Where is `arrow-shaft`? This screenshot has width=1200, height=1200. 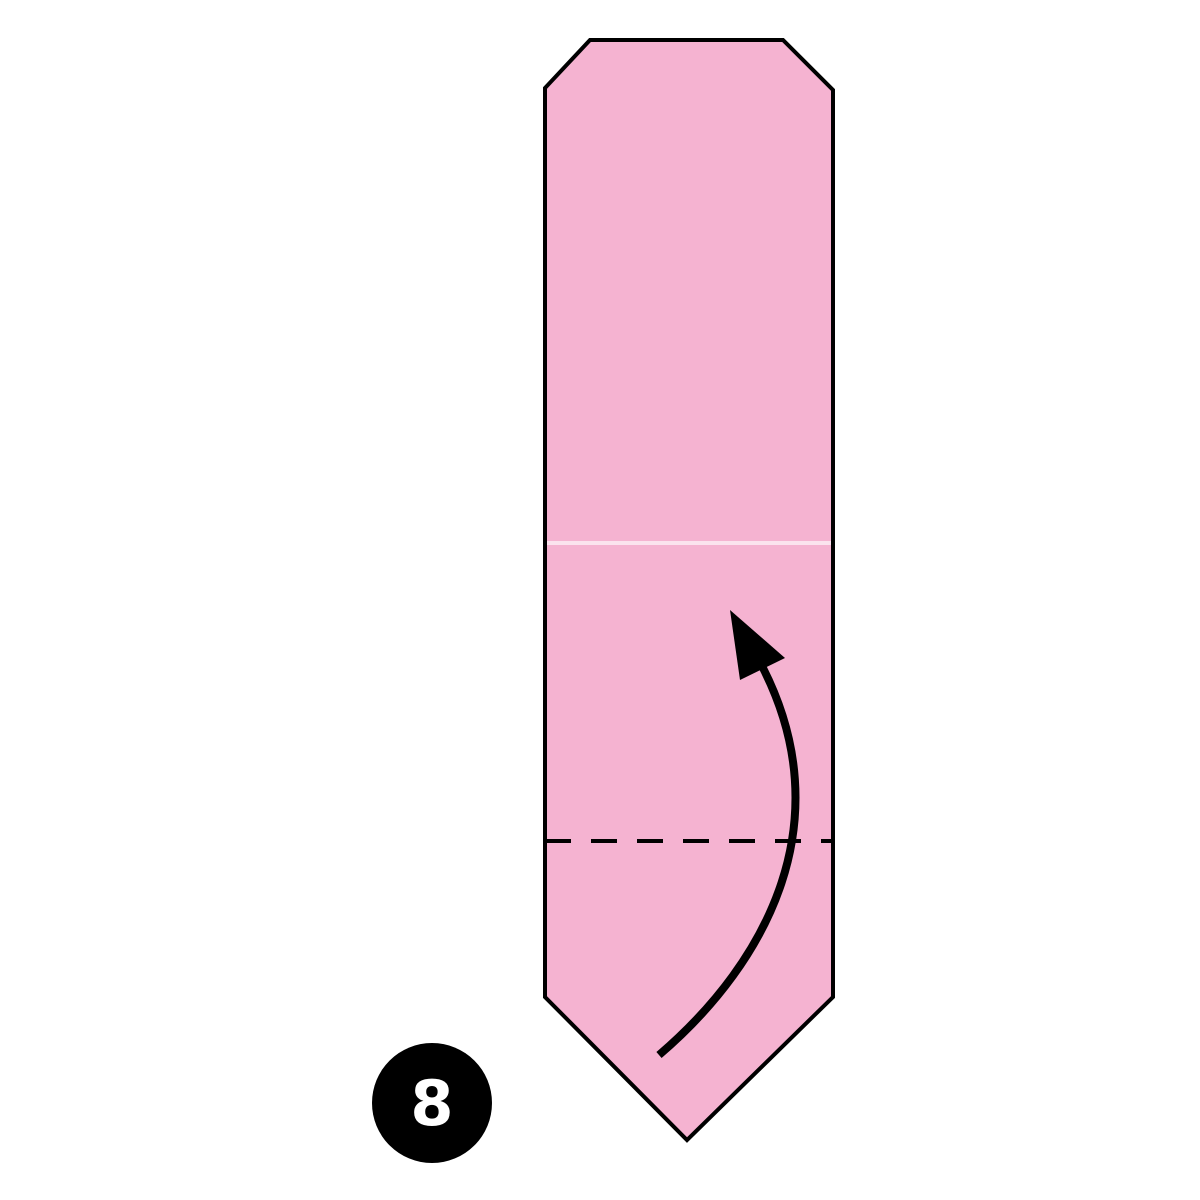
arrow-shaft is located at coordinates (728, 862).